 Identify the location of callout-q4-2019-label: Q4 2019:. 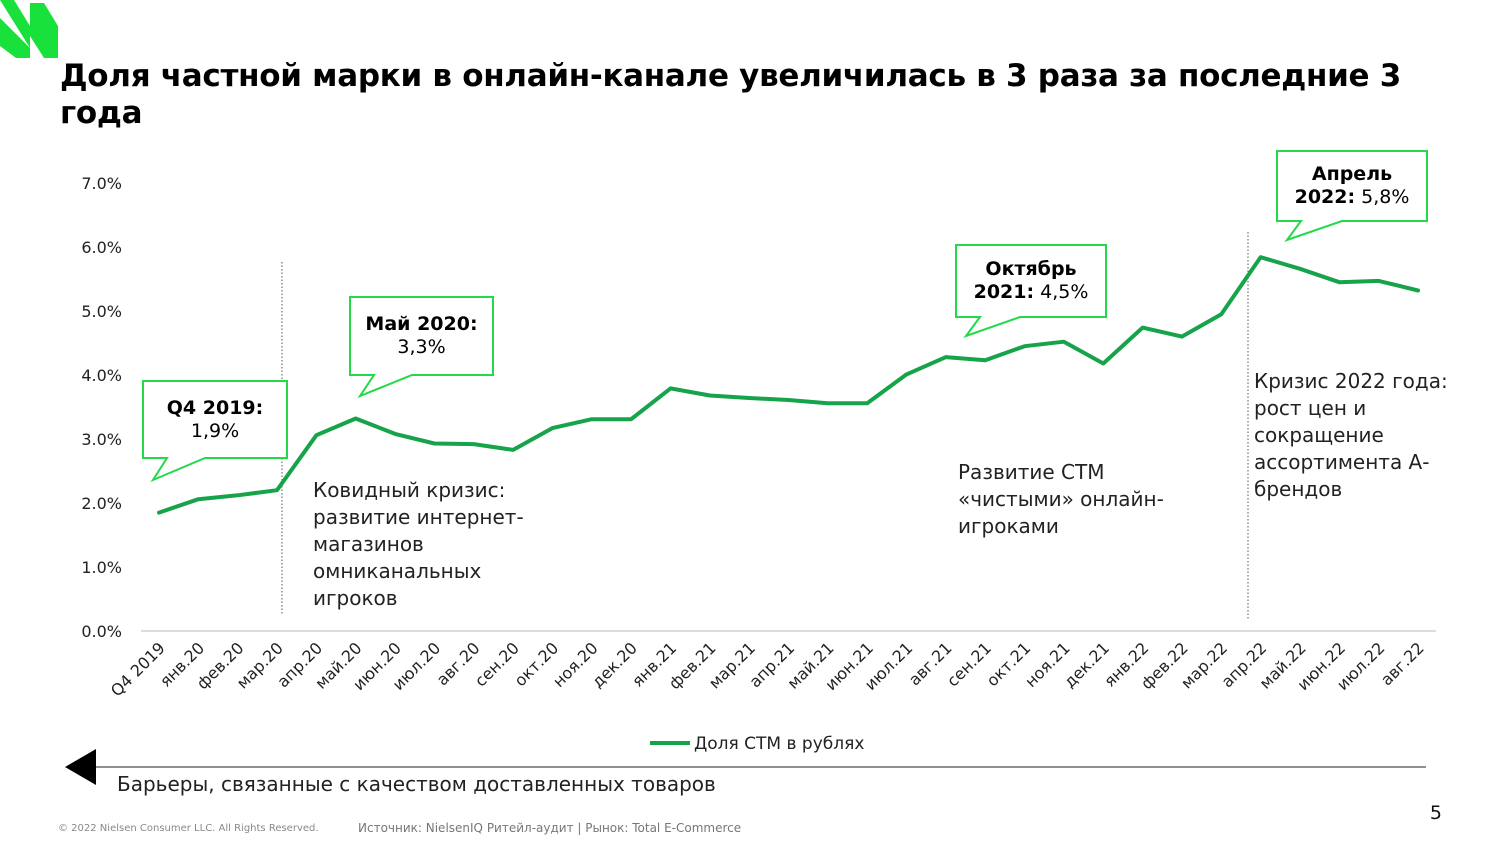
(215, 408).